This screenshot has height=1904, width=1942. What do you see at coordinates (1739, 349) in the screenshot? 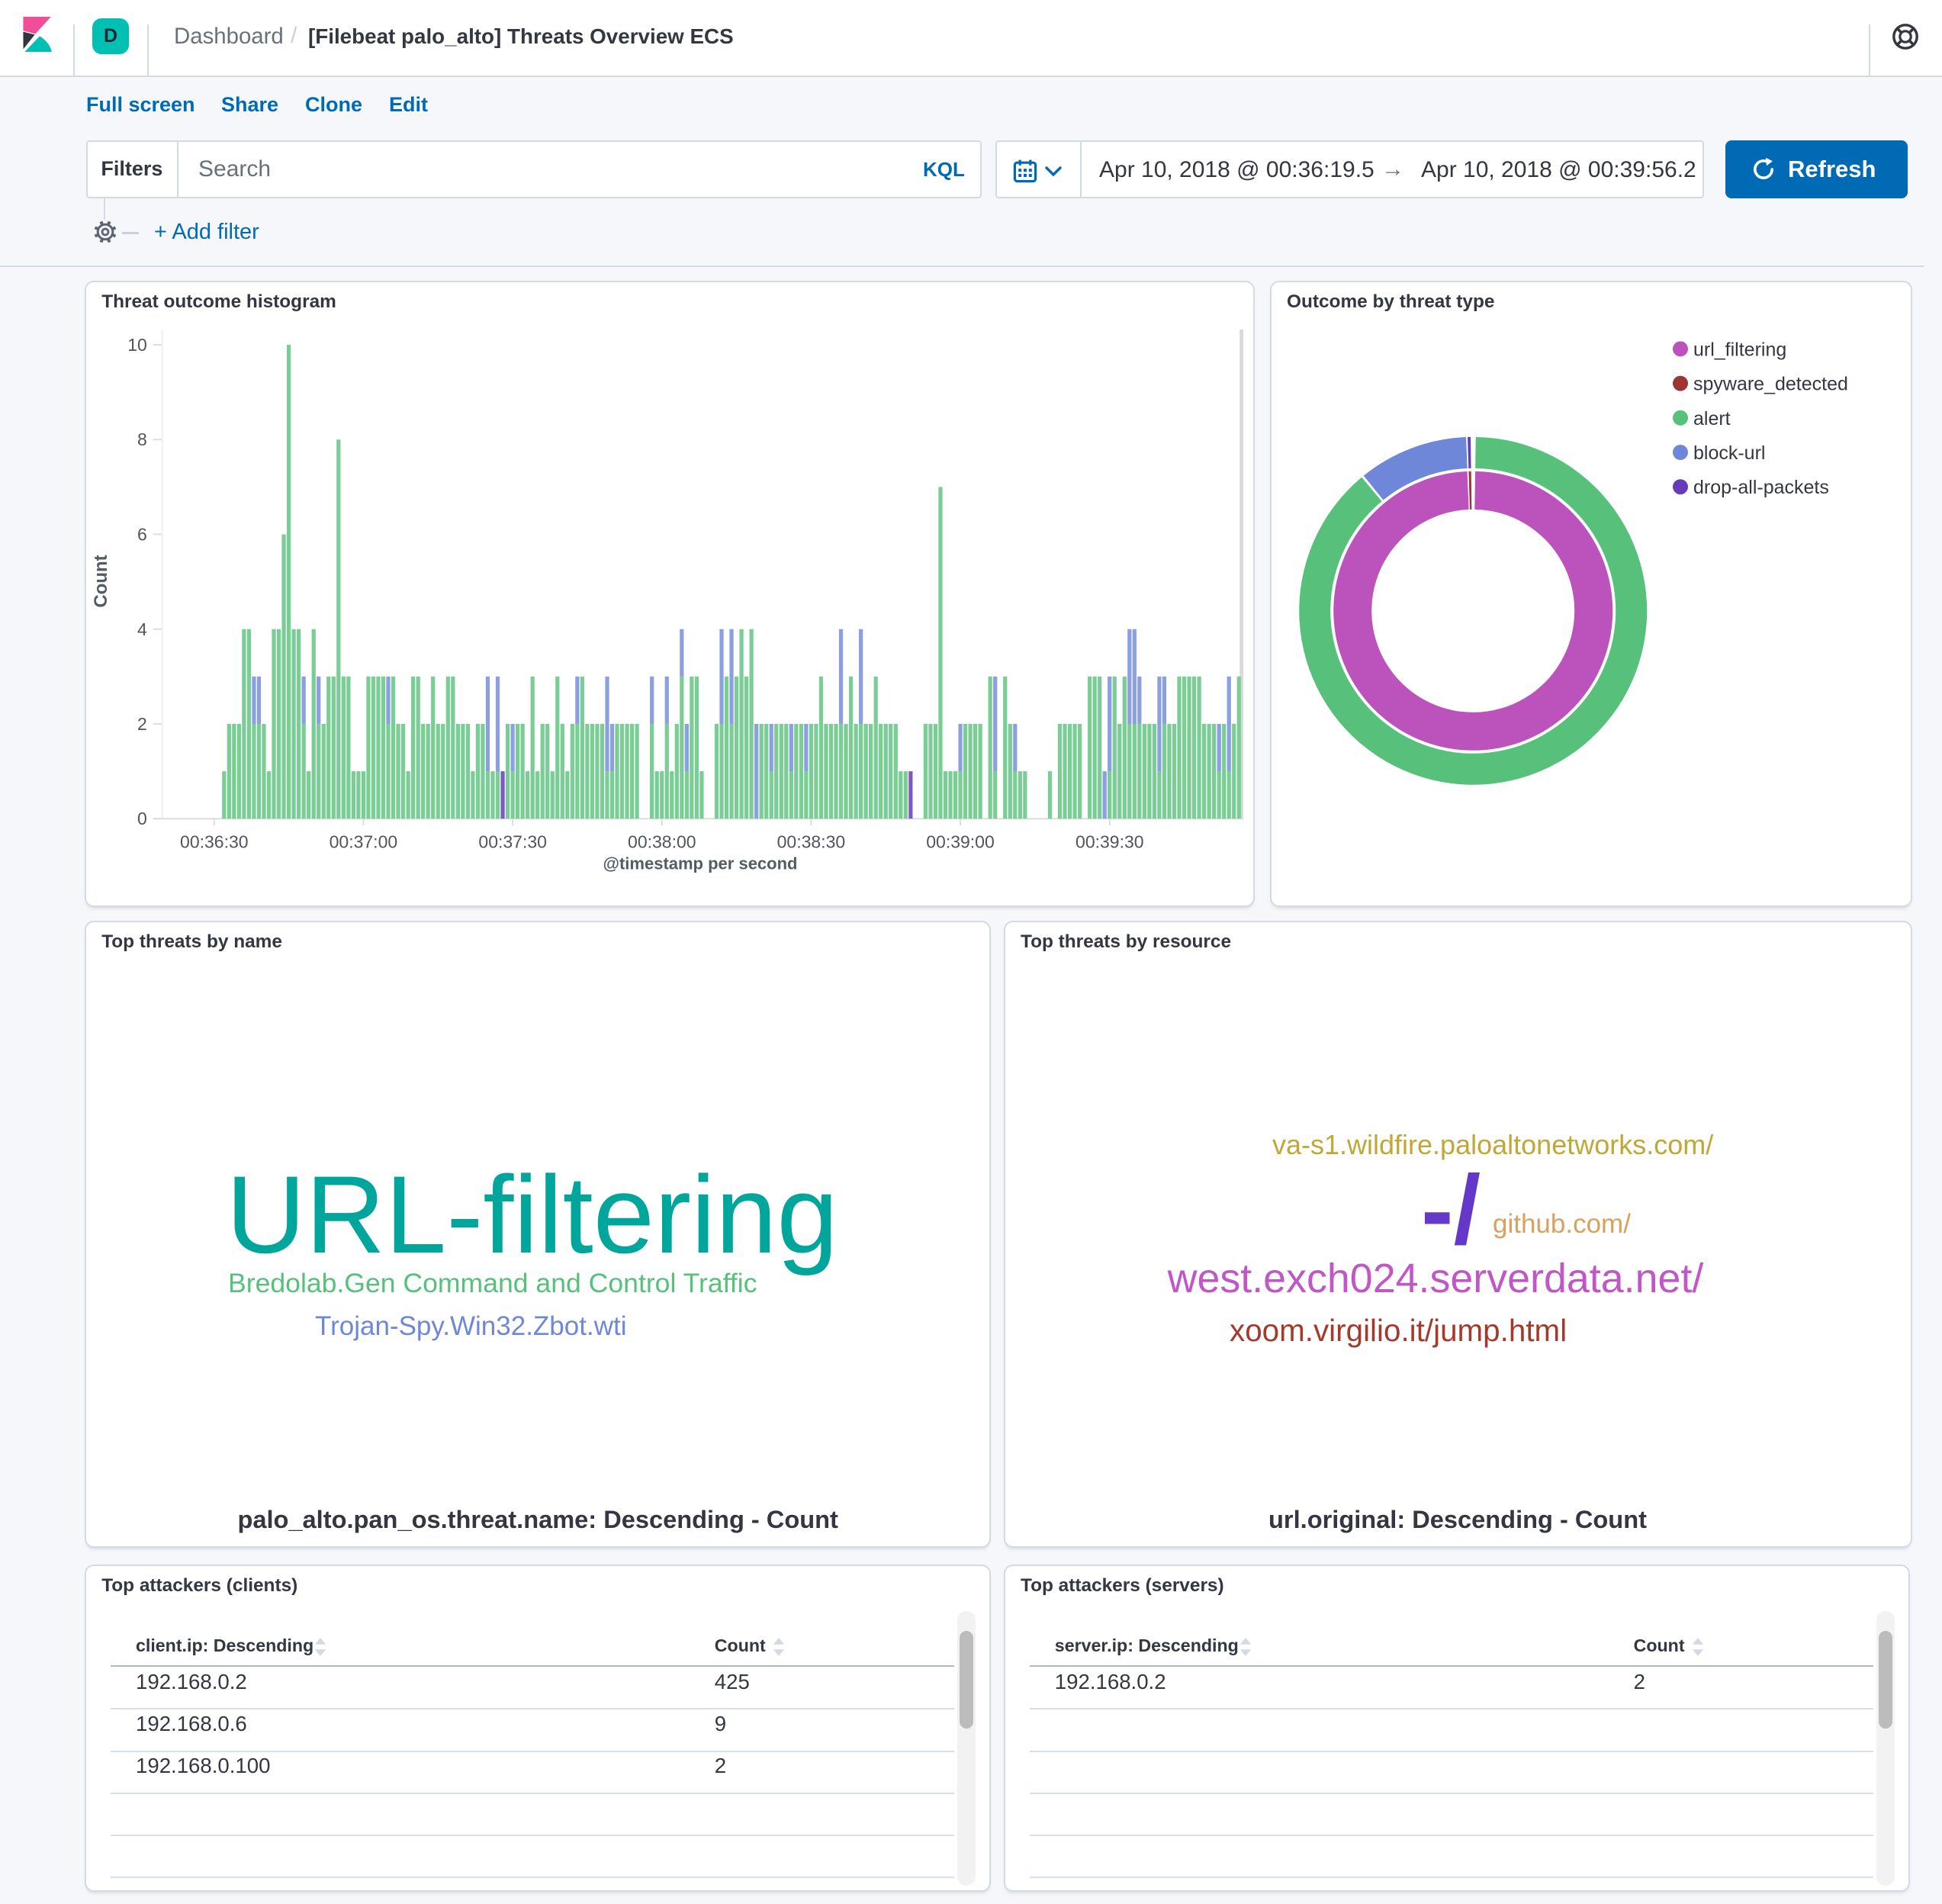
I see `svg-text: url_filtering` at bounding box center [1739, 349].